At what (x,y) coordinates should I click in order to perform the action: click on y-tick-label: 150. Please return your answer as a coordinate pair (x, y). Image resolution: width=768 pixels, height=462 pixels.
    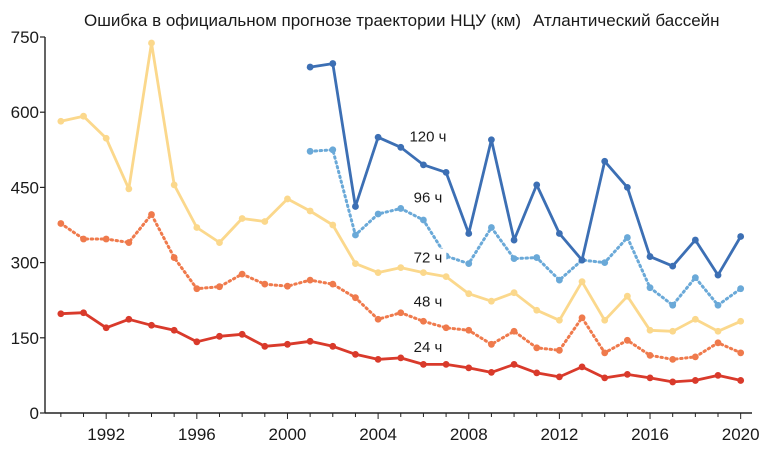
    Looking at the image, I should click on (25, 338).